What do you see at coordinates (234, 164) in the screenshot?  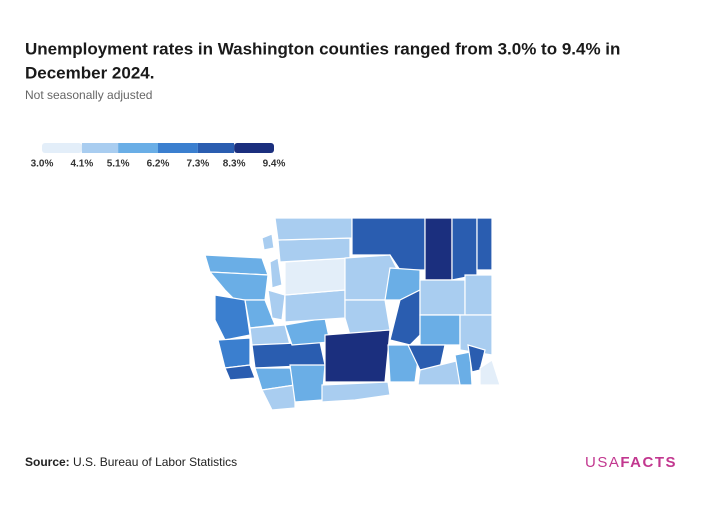 I see `legend-label: 8.3%` at bounding box center [234, 164].